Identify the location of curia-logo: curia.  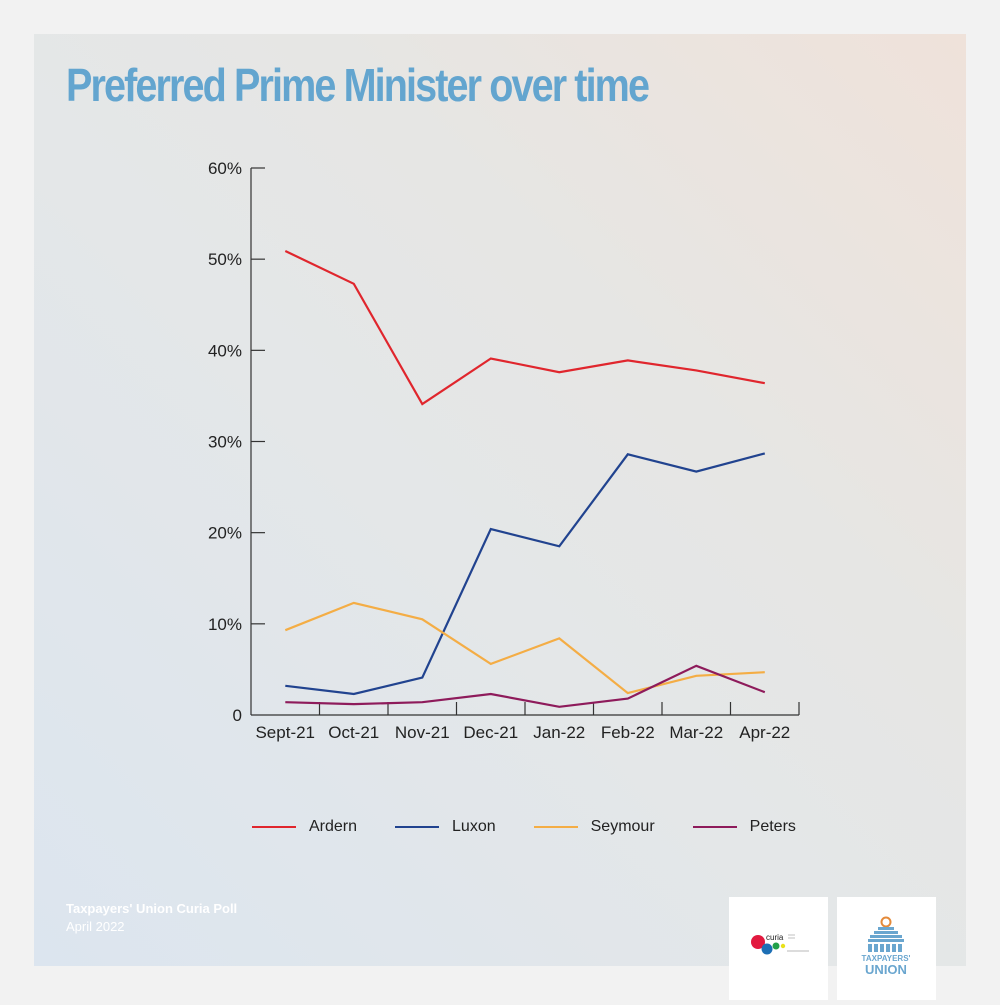
(778, 948).